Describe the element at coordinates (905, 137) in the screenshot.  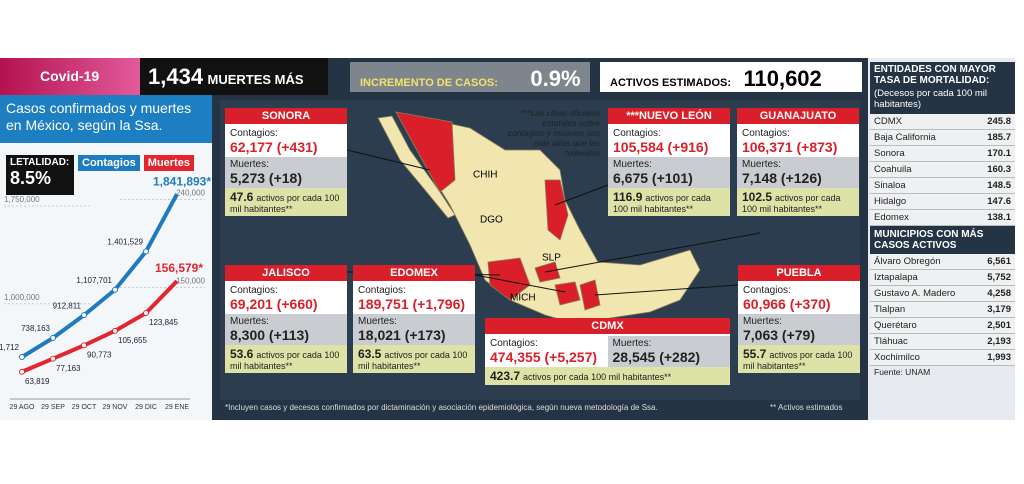
I see `row-name: Baja California` at that location.